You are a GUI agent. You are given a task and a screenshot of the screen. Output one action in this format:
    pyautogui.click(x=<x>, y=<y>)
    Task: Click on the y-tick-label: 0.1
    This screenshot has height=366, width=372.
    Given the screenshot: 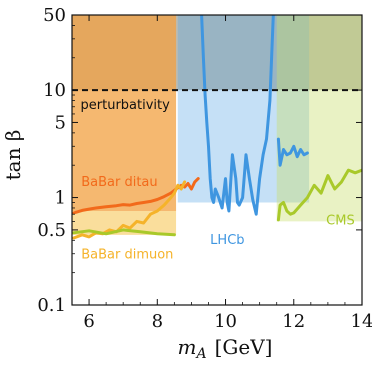 What is the action you would take?
    pyautogui.click(x=51, y=305)
    